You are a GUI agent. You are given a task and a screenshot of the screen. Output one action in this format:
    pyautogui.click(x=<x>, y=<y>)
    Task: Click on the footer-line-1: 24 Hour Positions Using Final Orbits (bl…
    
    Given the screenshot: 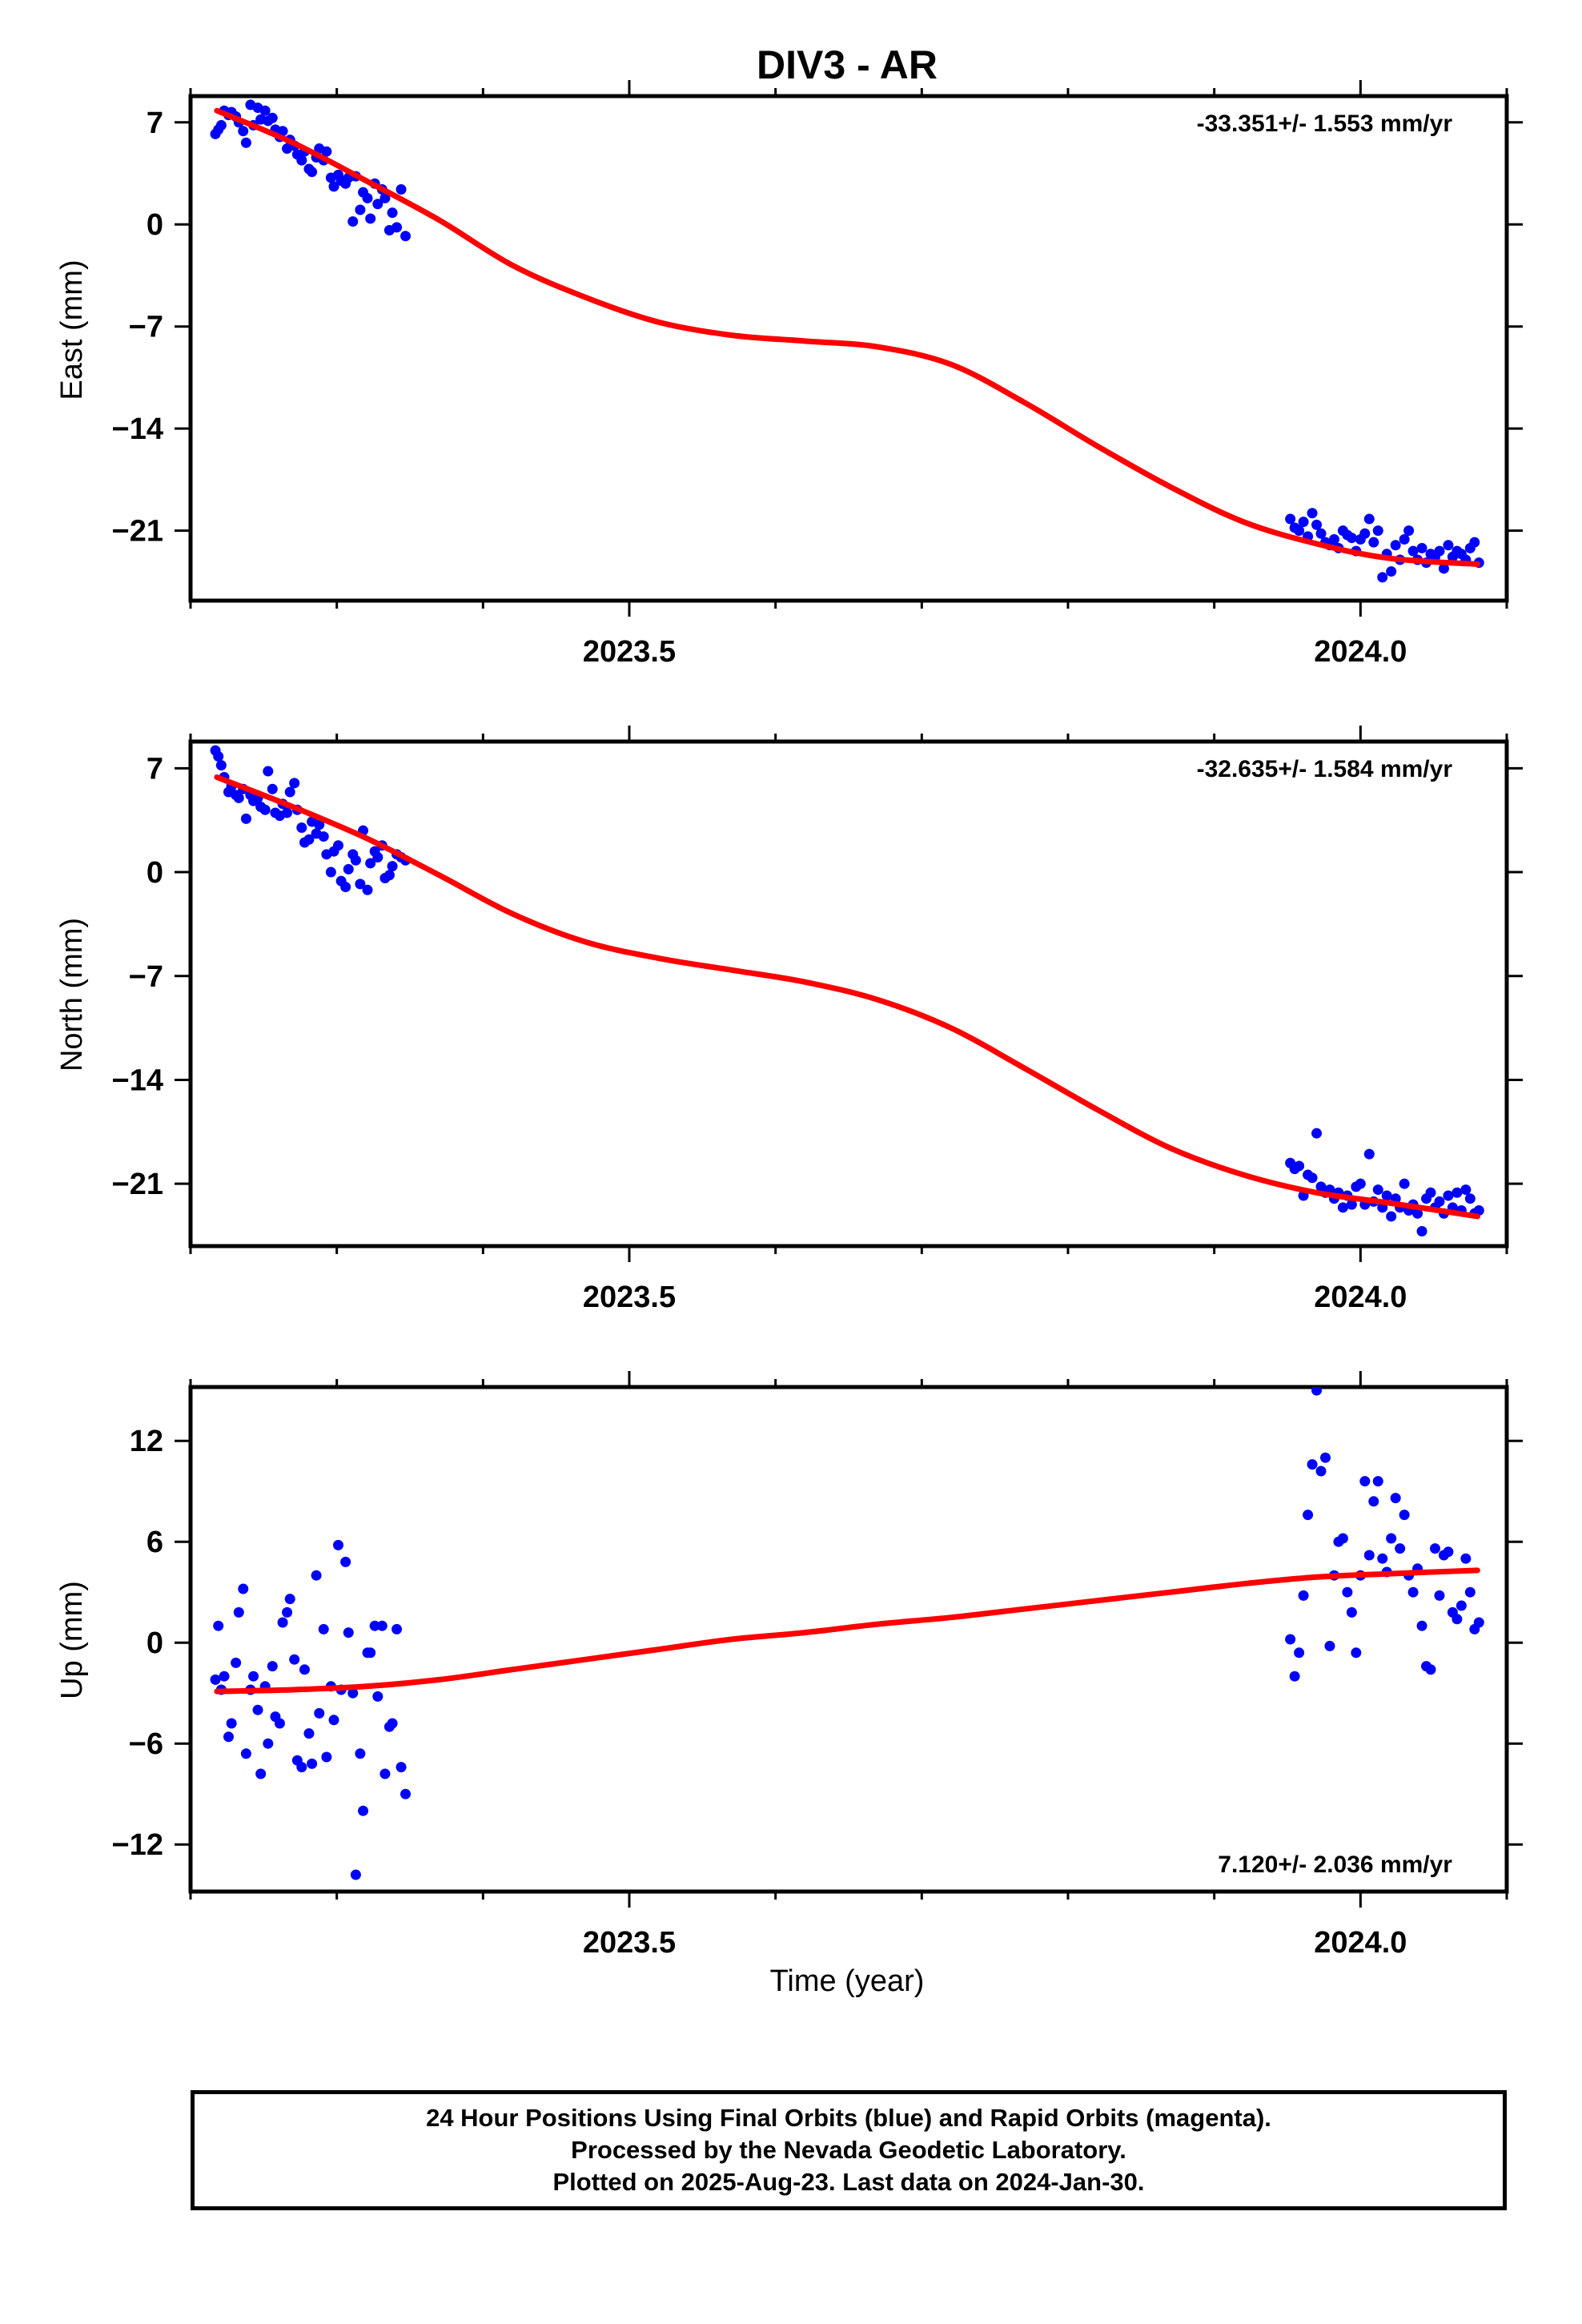 What is the action you would take?
    pyautogui.click(x=848, y=2118)
    